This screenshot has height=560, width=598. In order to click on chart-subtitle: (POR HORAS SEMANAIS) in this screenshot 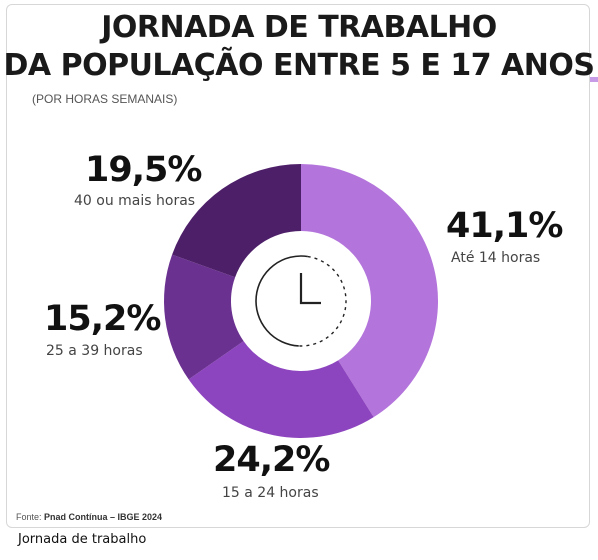, I will do `click(105, 99)`.